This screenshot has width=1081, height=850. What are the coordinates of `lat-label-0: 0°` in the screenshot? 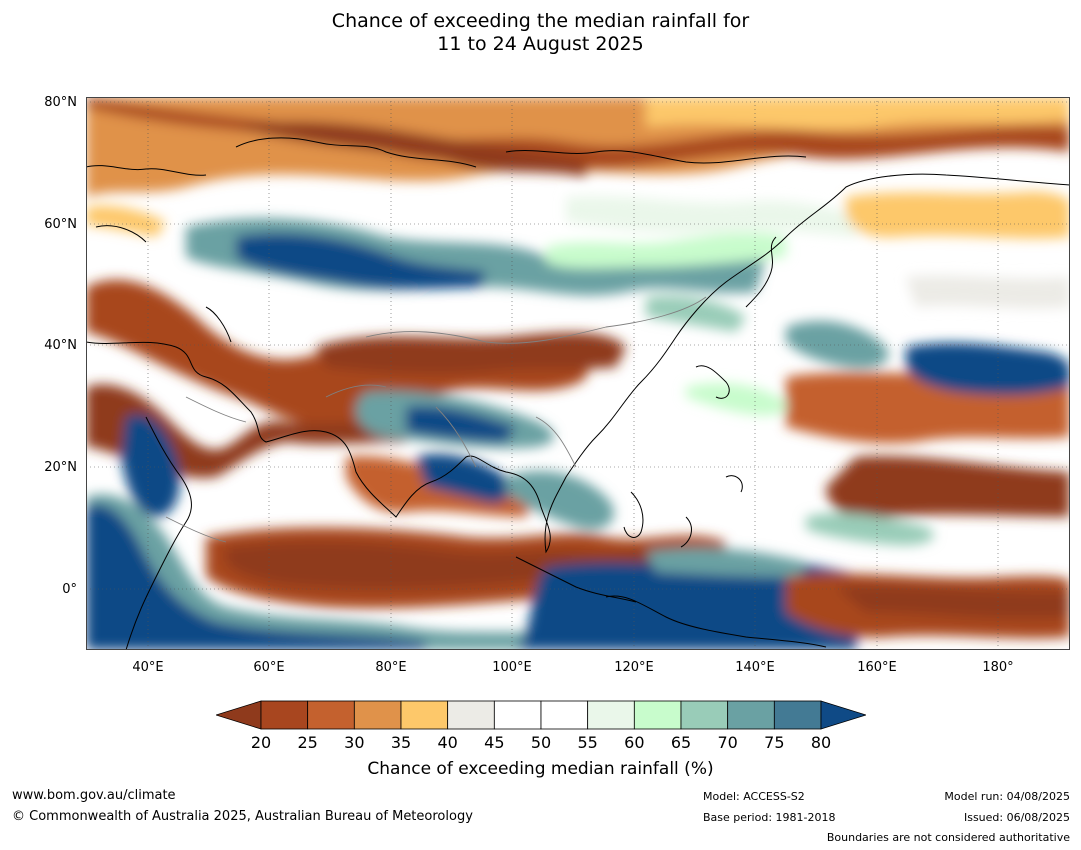 It's located at (69, 589).